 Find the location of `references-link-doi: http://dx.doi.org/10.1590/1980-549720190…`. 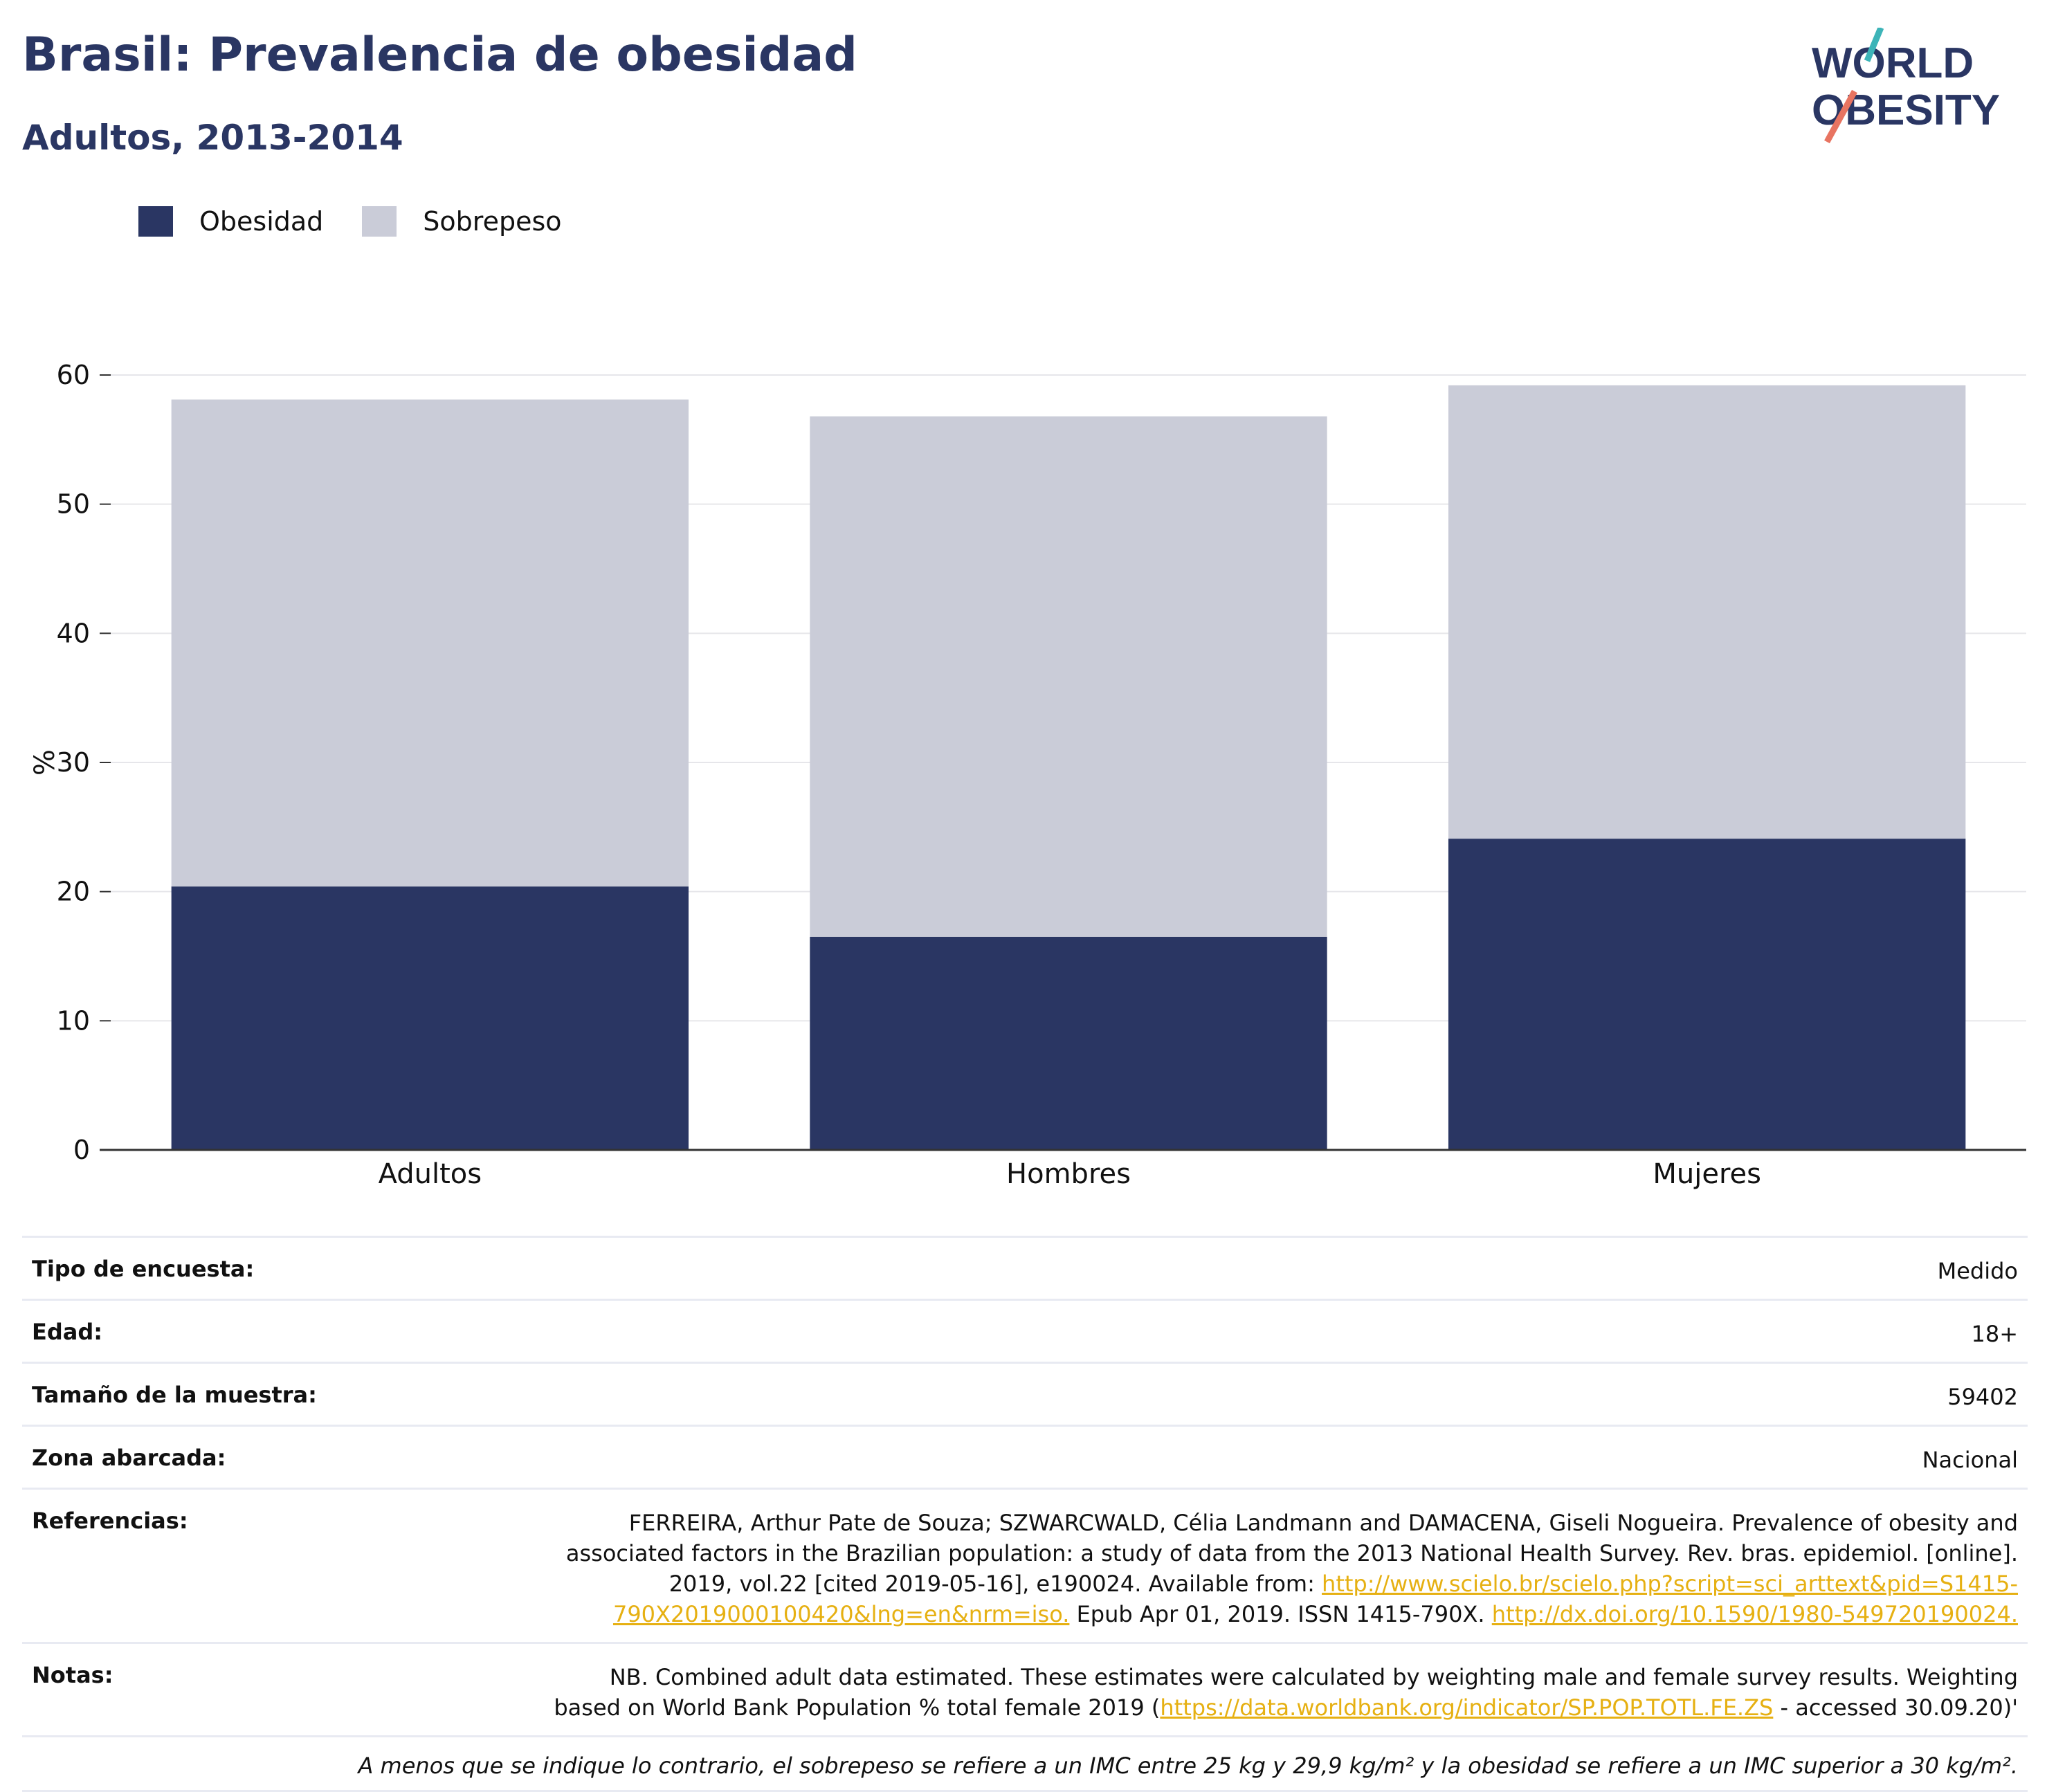

references-link-doi: http://dx.doi.org/10.1590/1980-549720190… is located at coordinates (1754, 1614).